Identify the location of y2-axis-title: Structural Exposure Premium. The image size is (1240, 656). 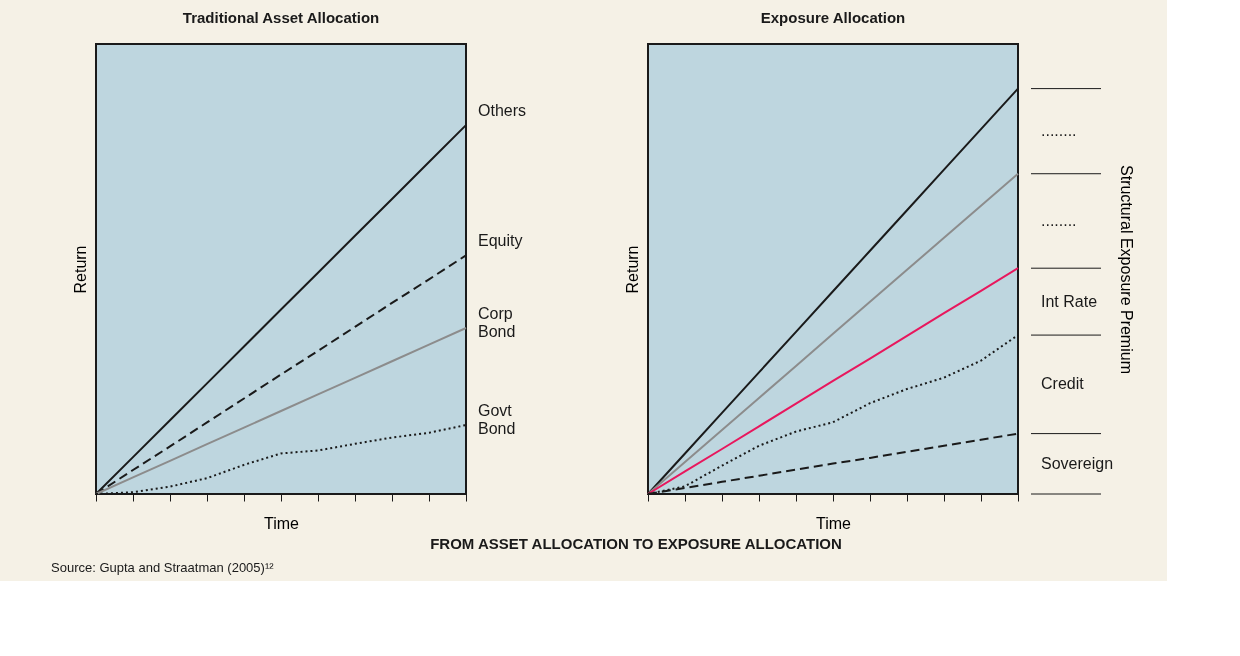
(1126, 269).